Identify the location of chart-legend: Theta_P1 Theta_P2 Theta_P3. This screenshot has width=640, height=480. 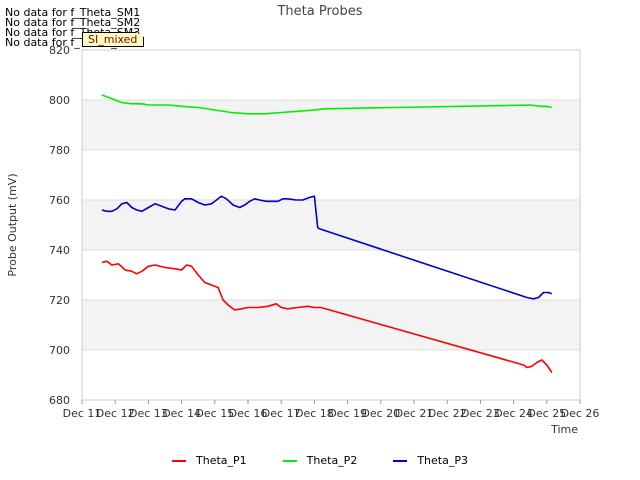
(320, 460).